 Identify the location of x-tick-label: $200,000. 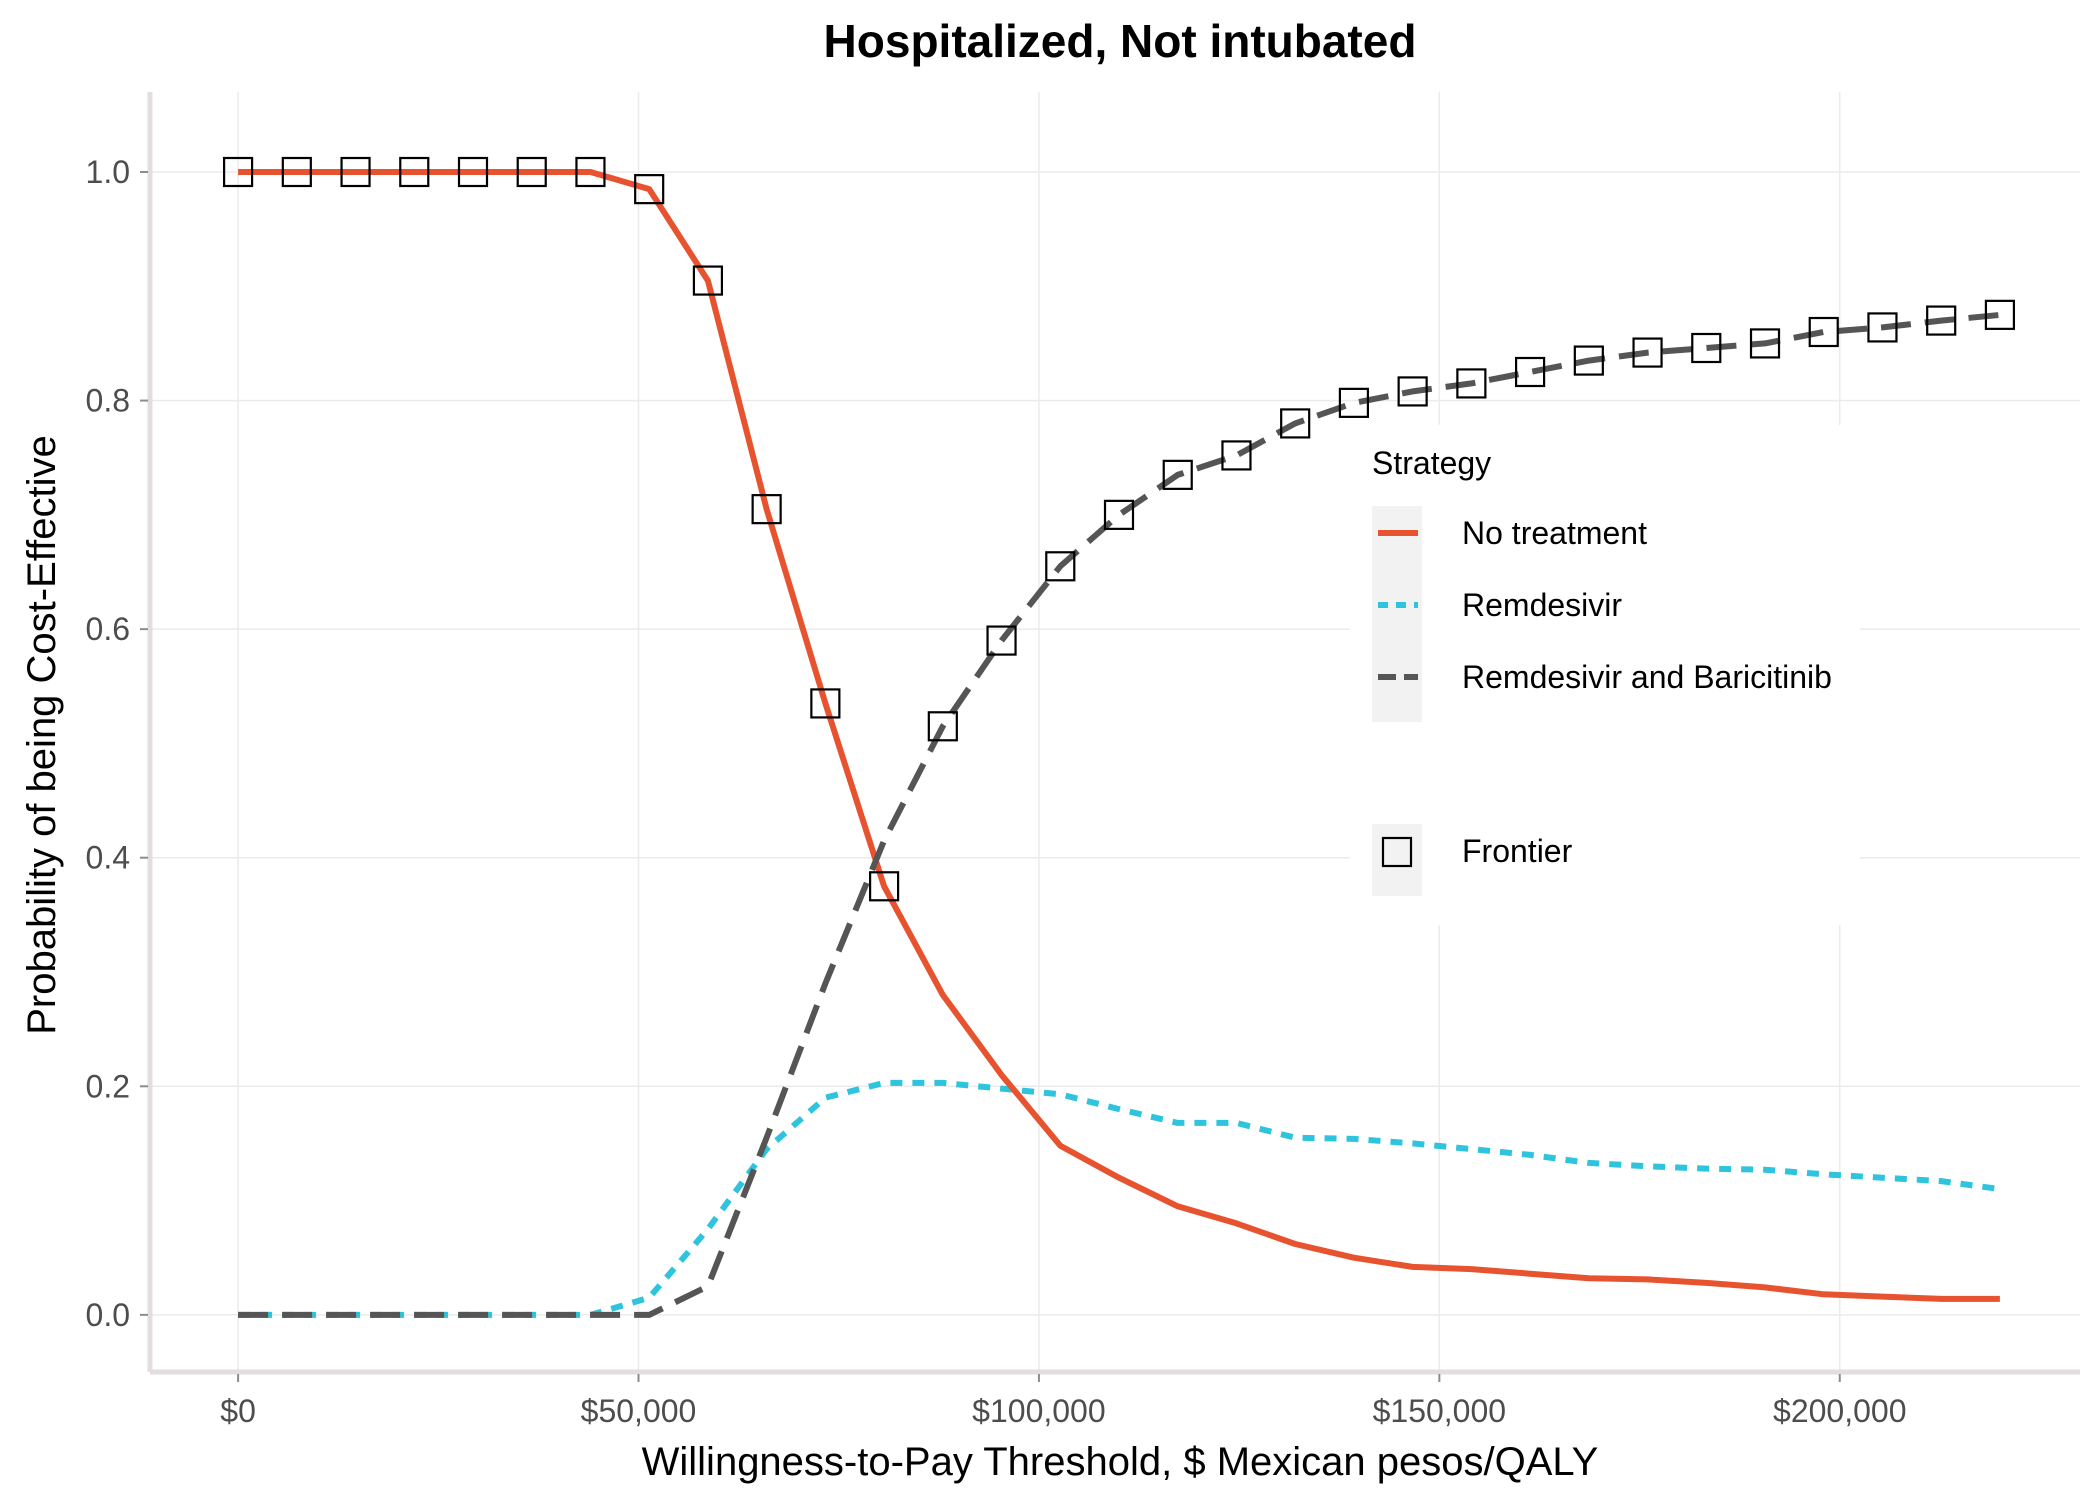
(1839, 1411).